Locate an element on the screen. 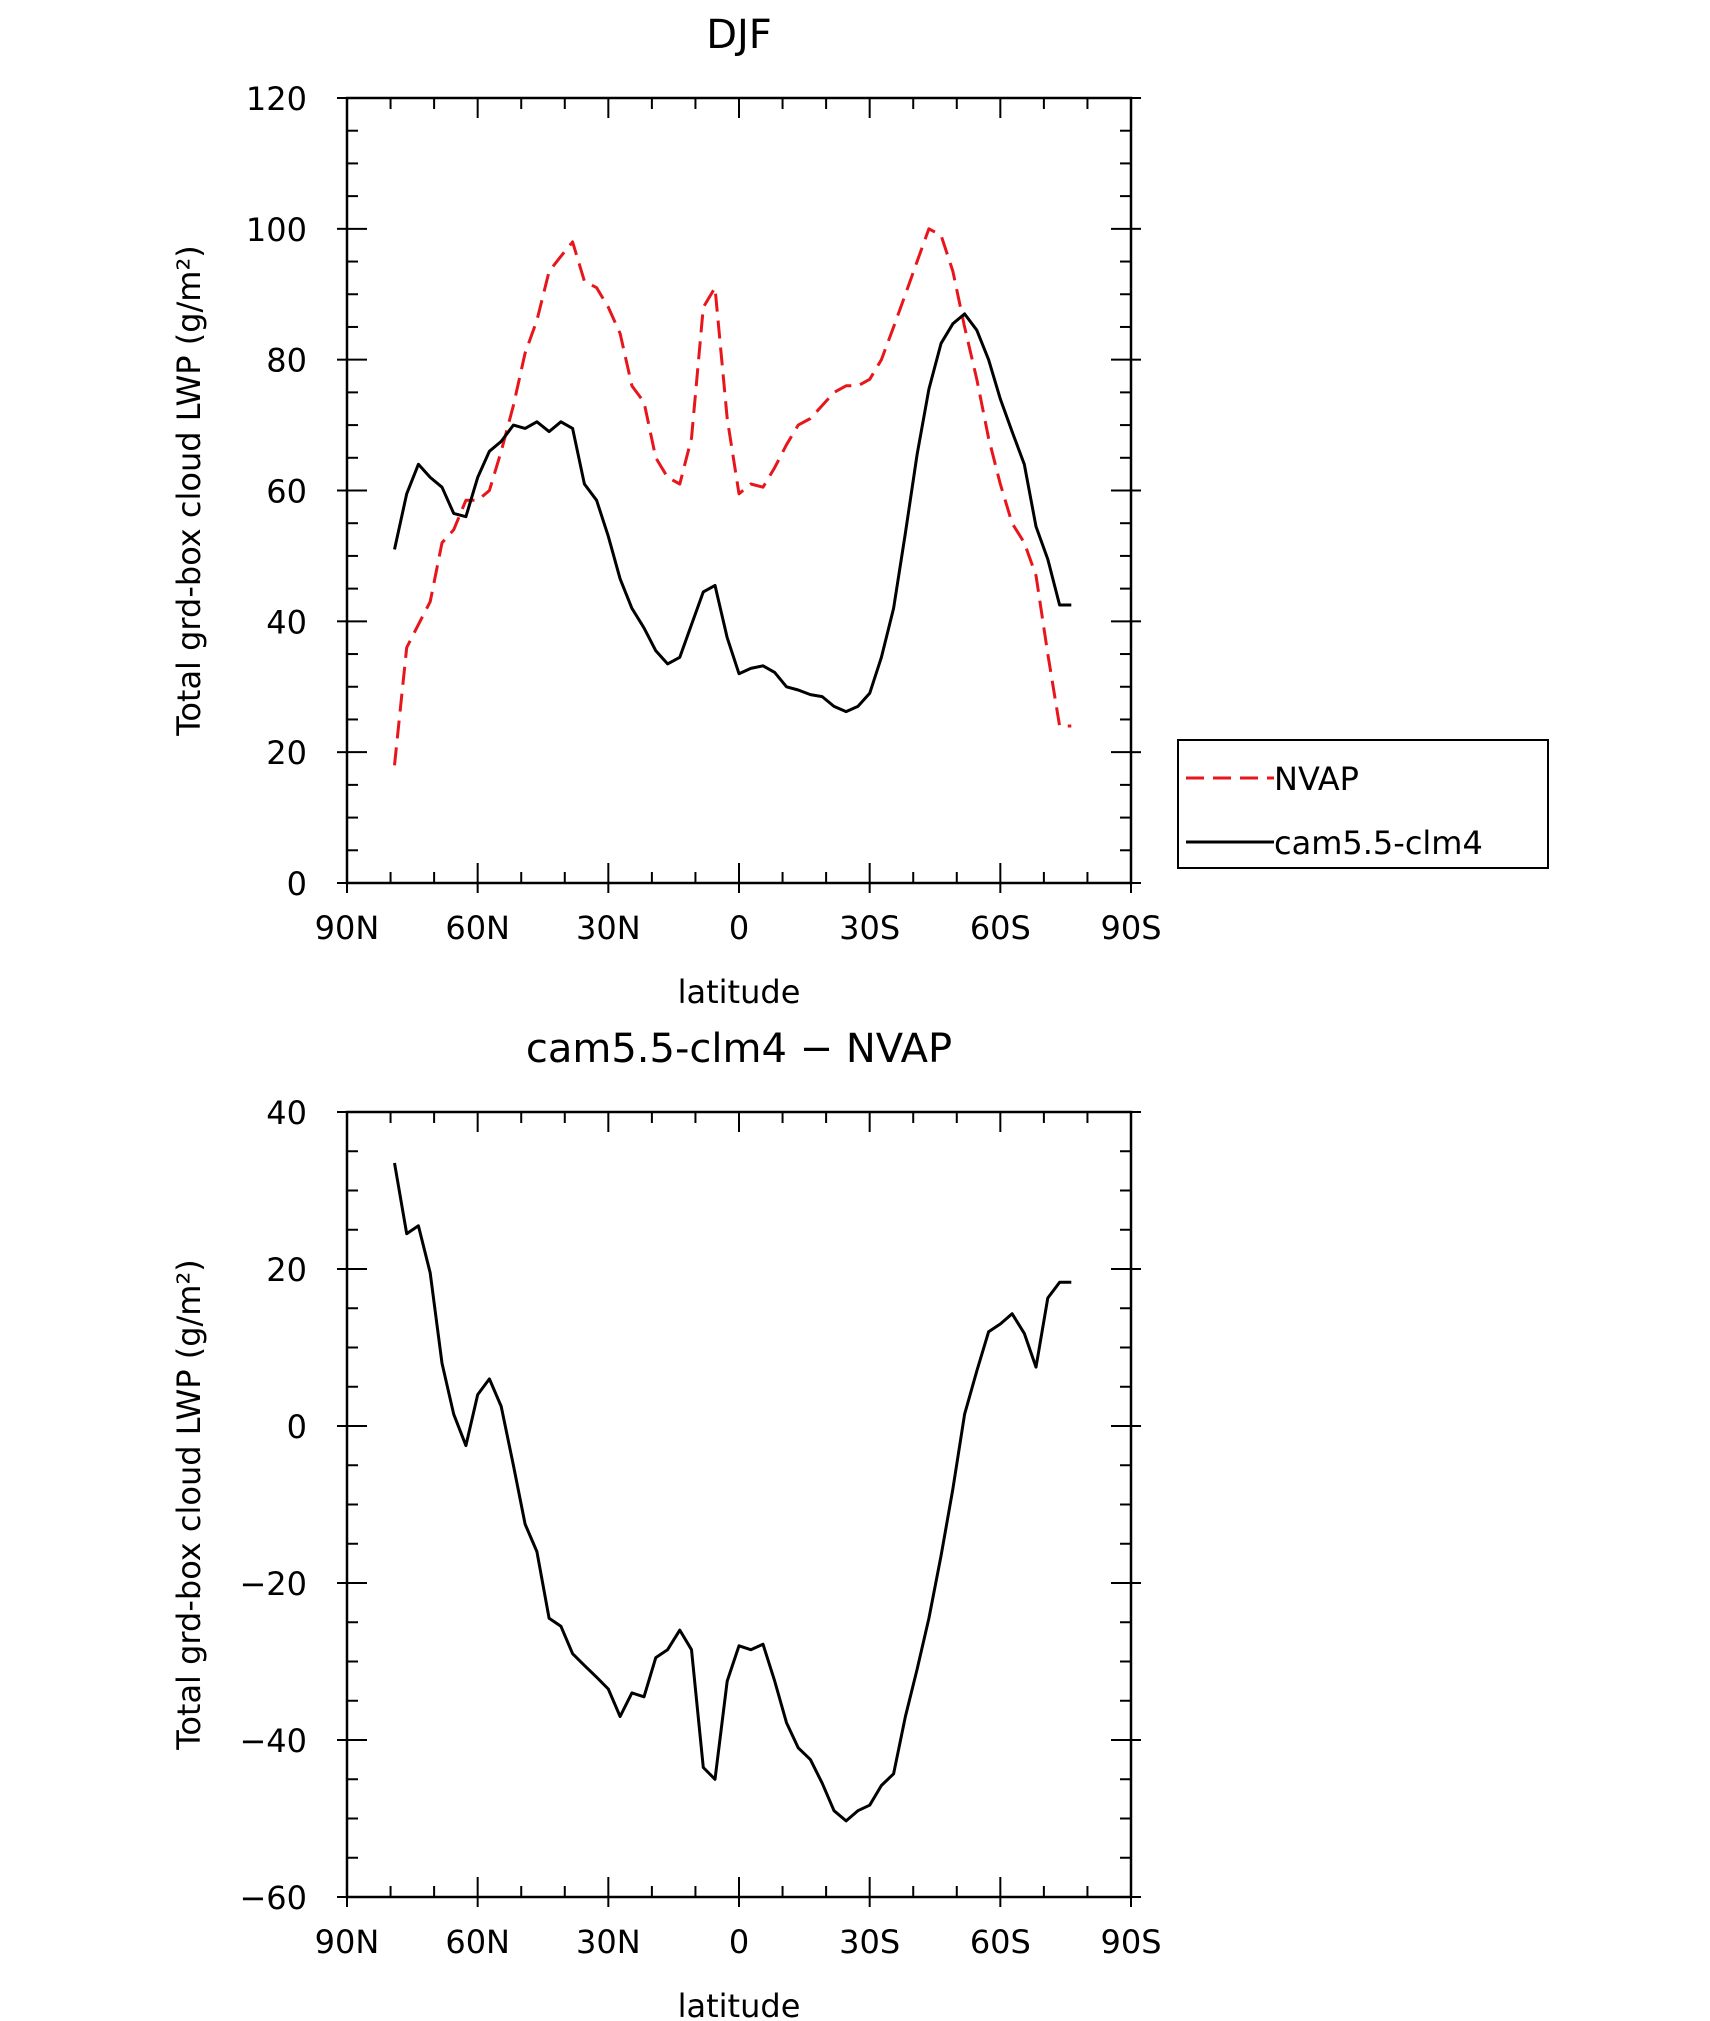 This screenshot has width=1710, height=2021. legend-label: cam5.5-clm4 is located at coordinates (1378, 843).